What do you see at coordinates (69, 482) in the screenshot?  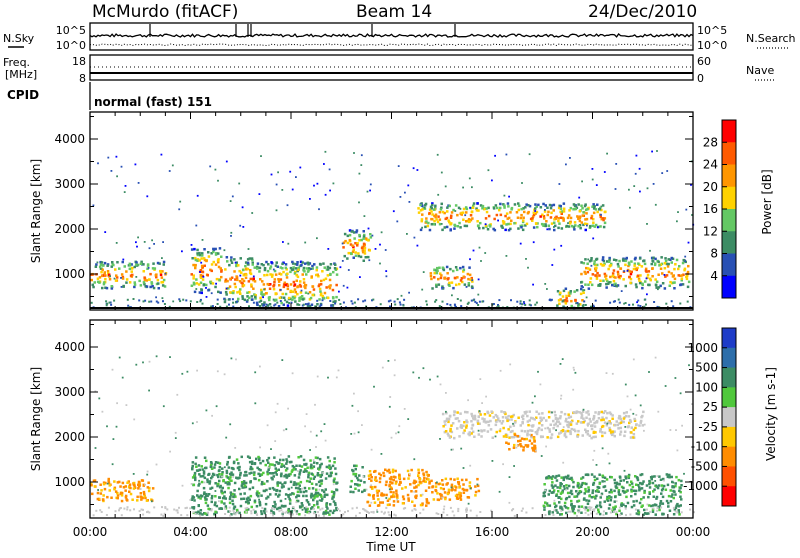 I see `velocity-y-tick-label: 1000` at bounding box center [69, 482].